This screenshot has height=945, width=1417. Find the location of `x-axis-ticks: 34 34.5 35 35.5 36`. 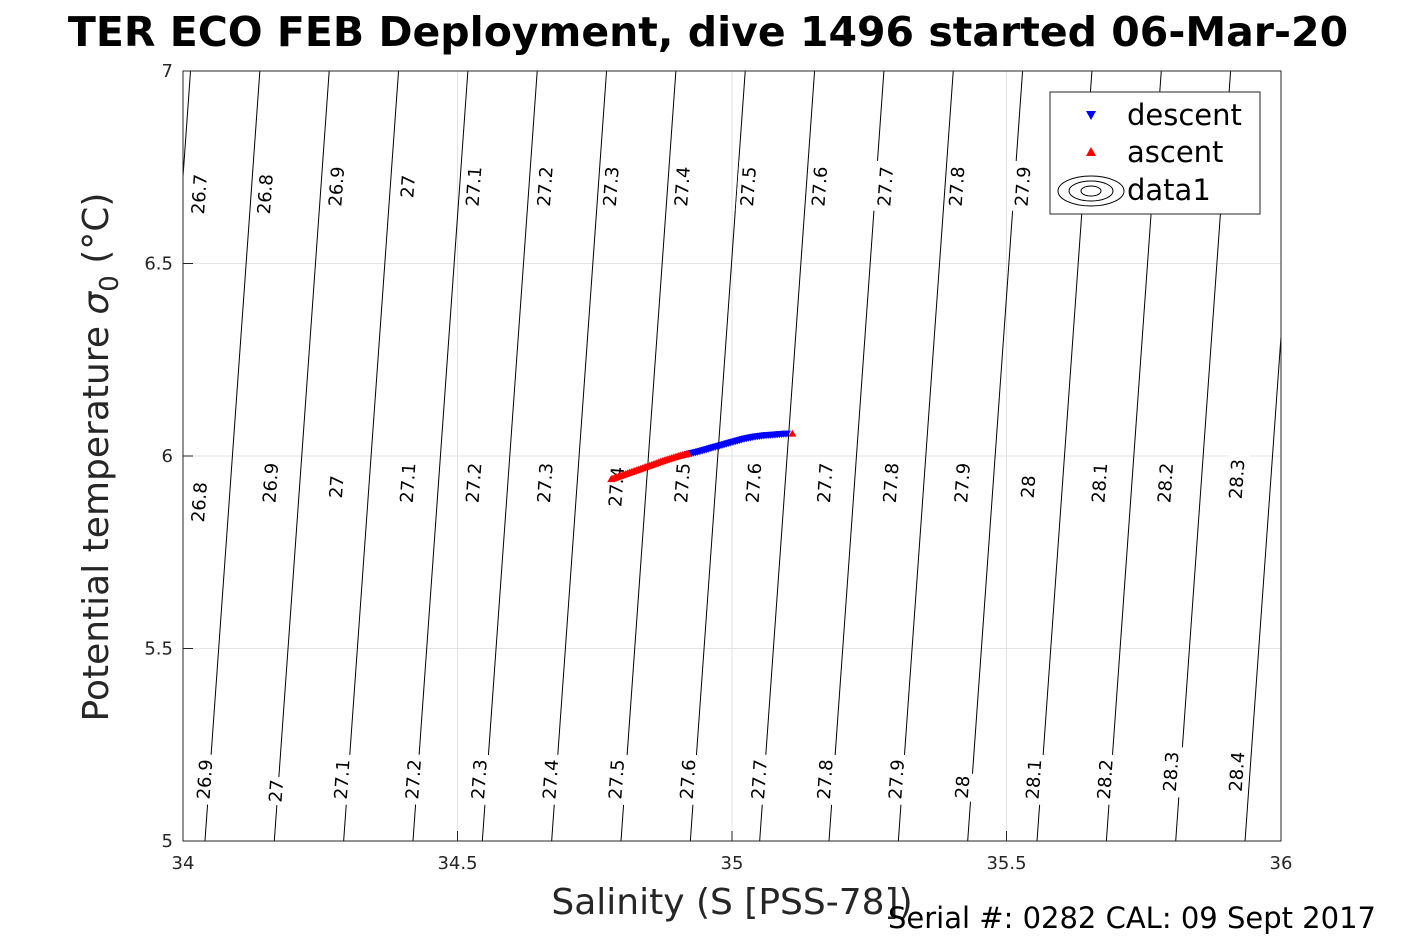

x-axis-ticks: 34 34.5 35 35.5 36 is located at coordinates (732, 852).